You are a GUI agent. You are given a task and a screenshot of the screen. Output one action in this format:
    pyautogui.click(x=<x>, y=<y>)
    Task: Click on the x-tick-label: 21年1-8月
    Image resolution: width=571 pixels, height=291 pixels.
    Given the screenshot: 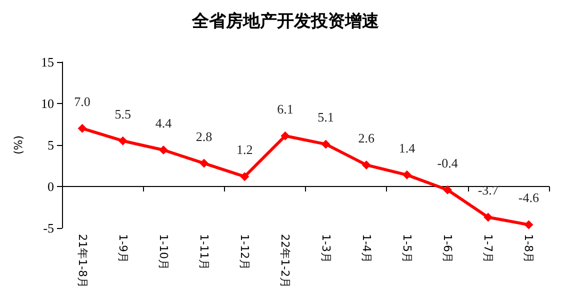 What is the action you would take?
    pyautogui.click(x=82, y=261)
    